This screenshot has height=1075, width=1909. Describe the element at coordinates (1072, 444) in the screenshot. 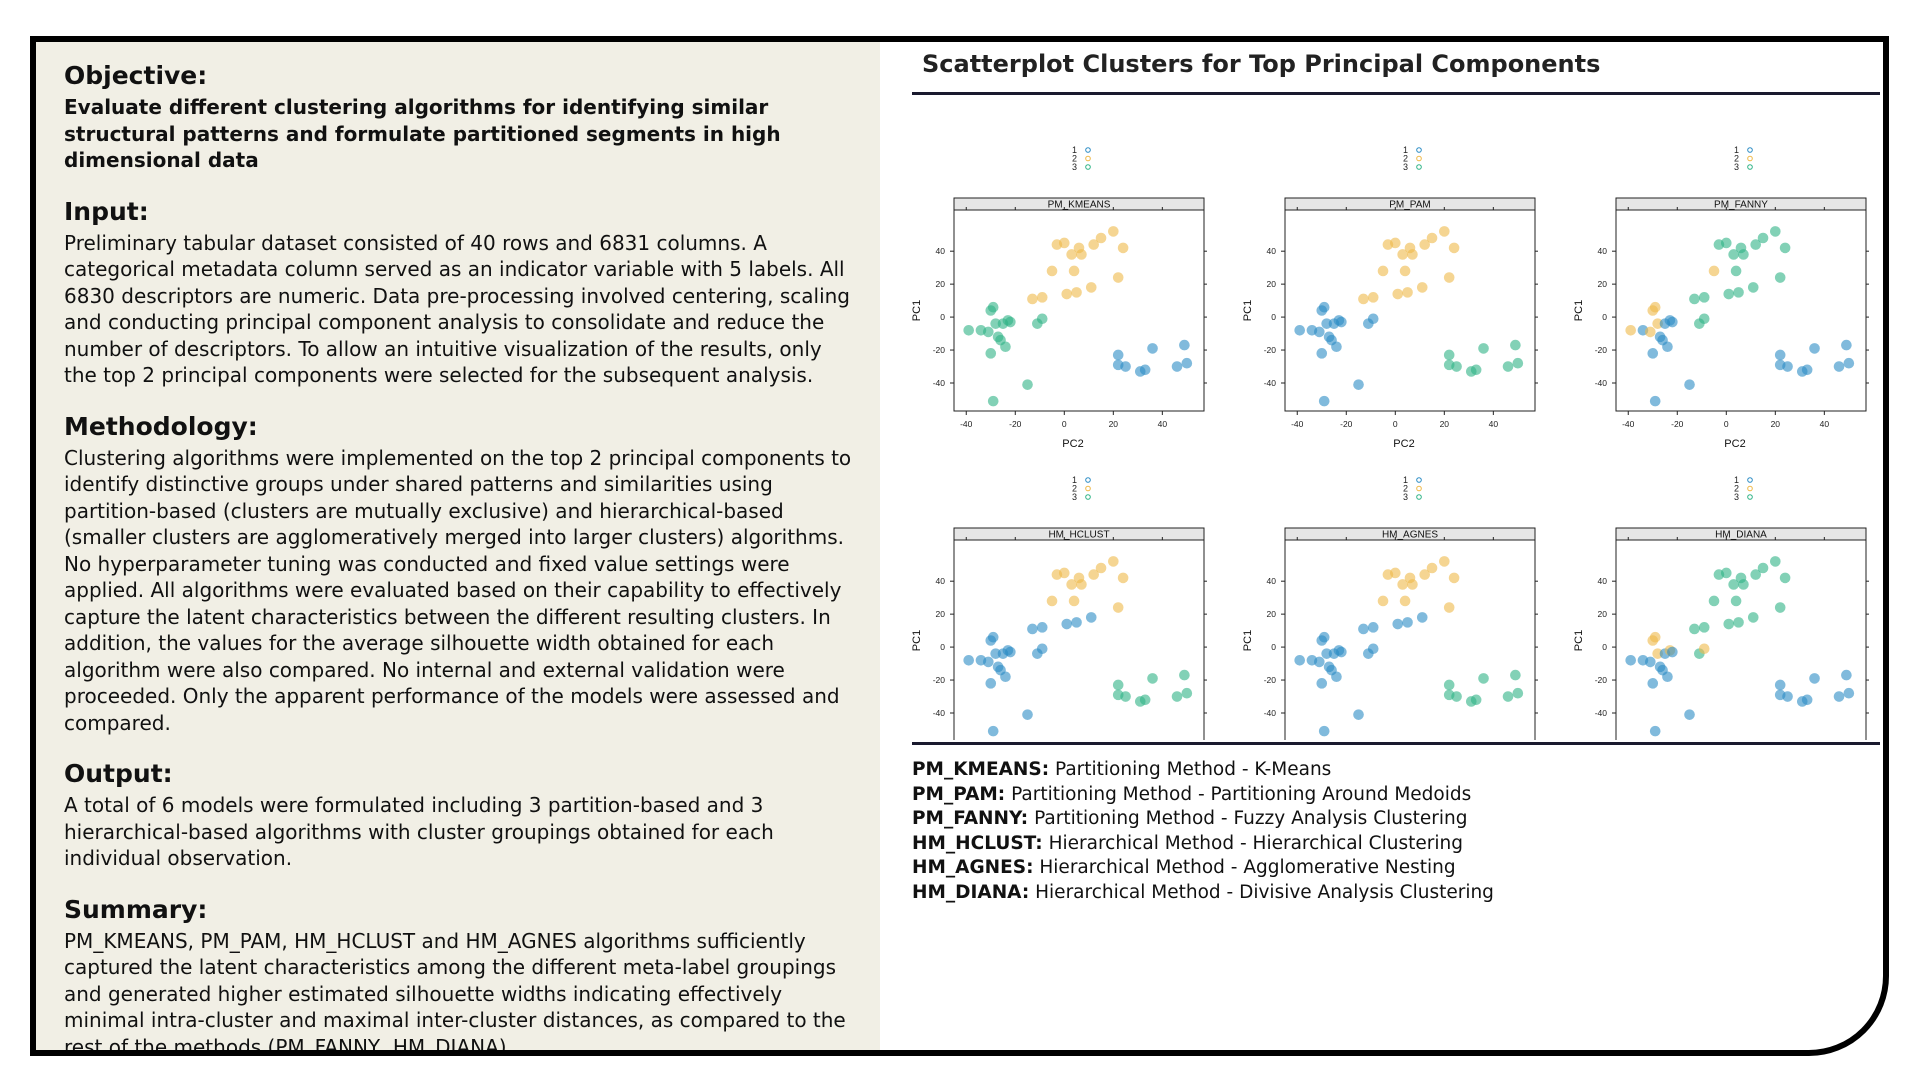

I see `x-axis-label: PC2` at that location.